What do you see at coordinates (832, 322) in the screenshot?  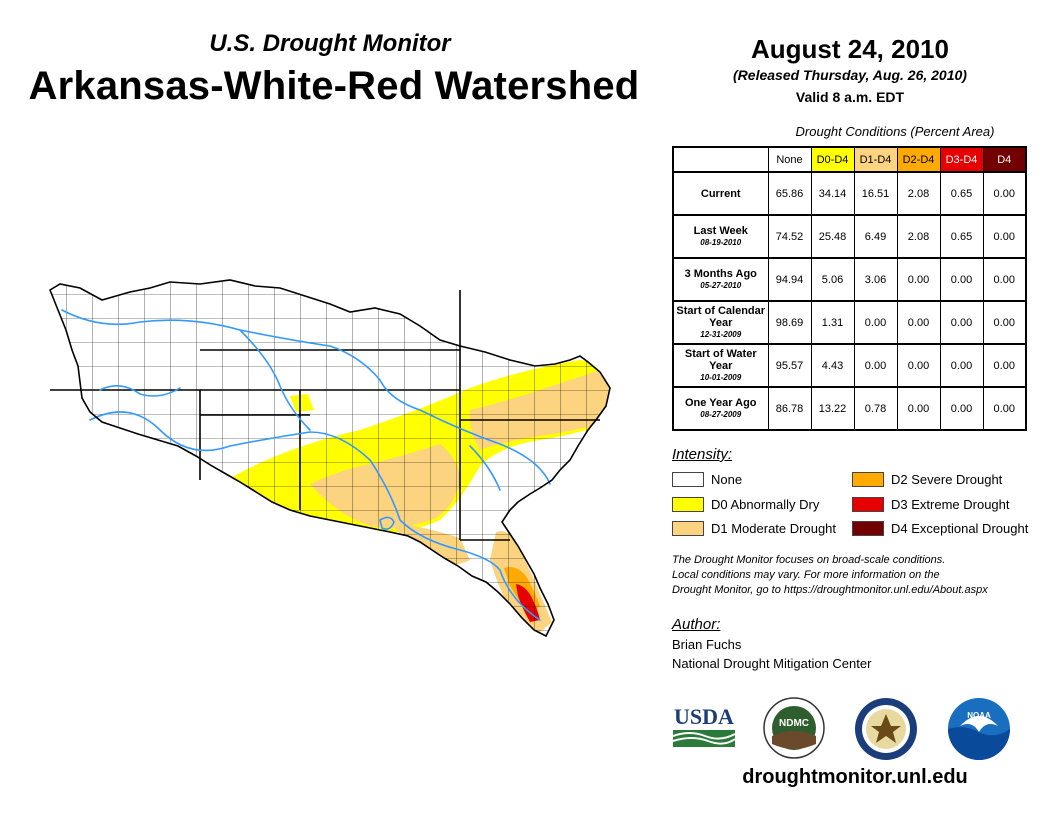 I see `table-cell: 1.31` at bounding box center [832, 322].